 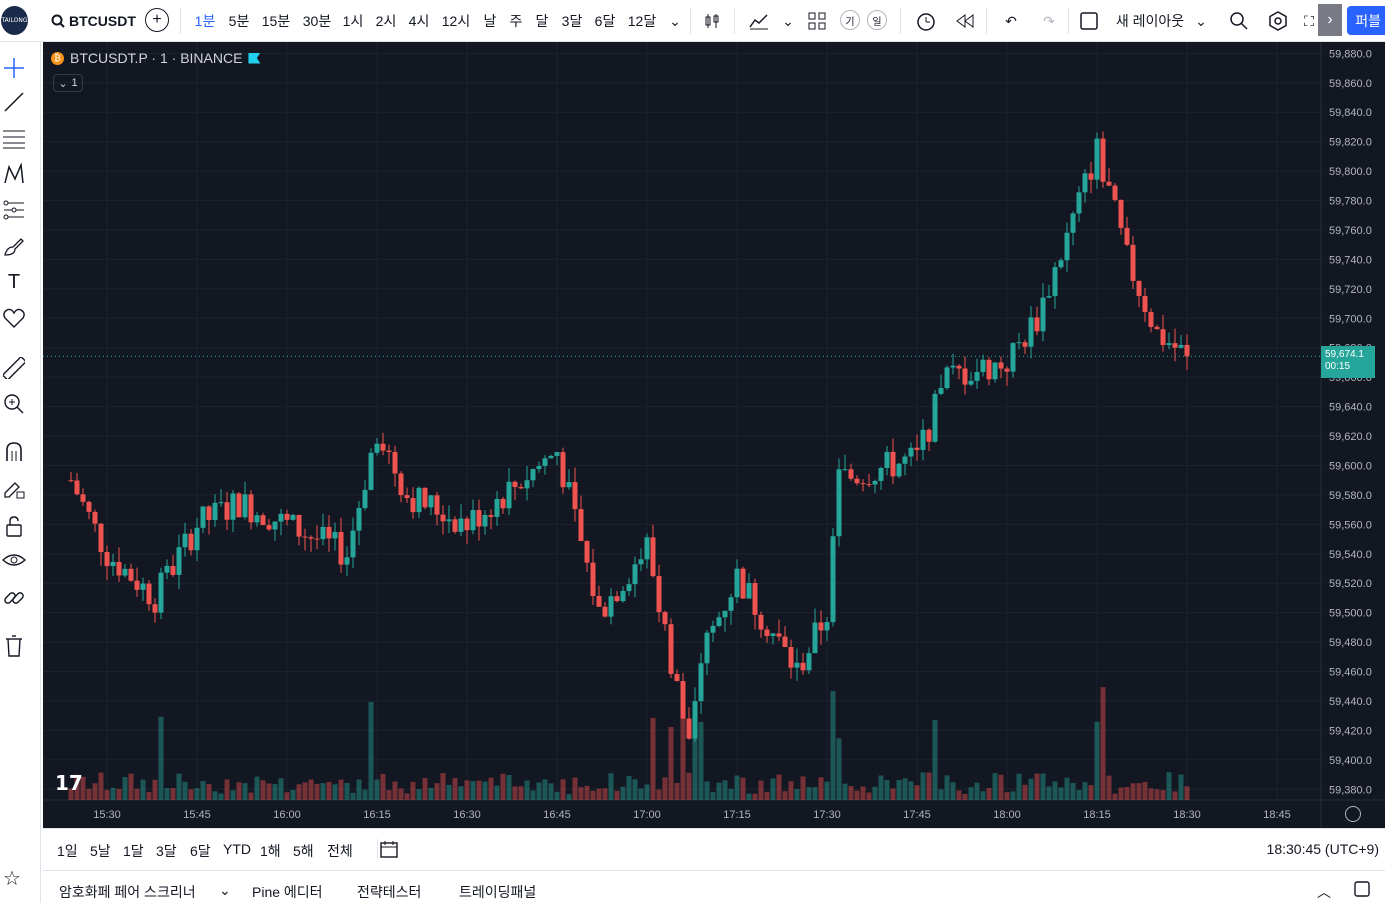 What do you see at coordinates (133, 851) in the screenshot?
I see `range-button: 1달` at bounding box center [133, 851].